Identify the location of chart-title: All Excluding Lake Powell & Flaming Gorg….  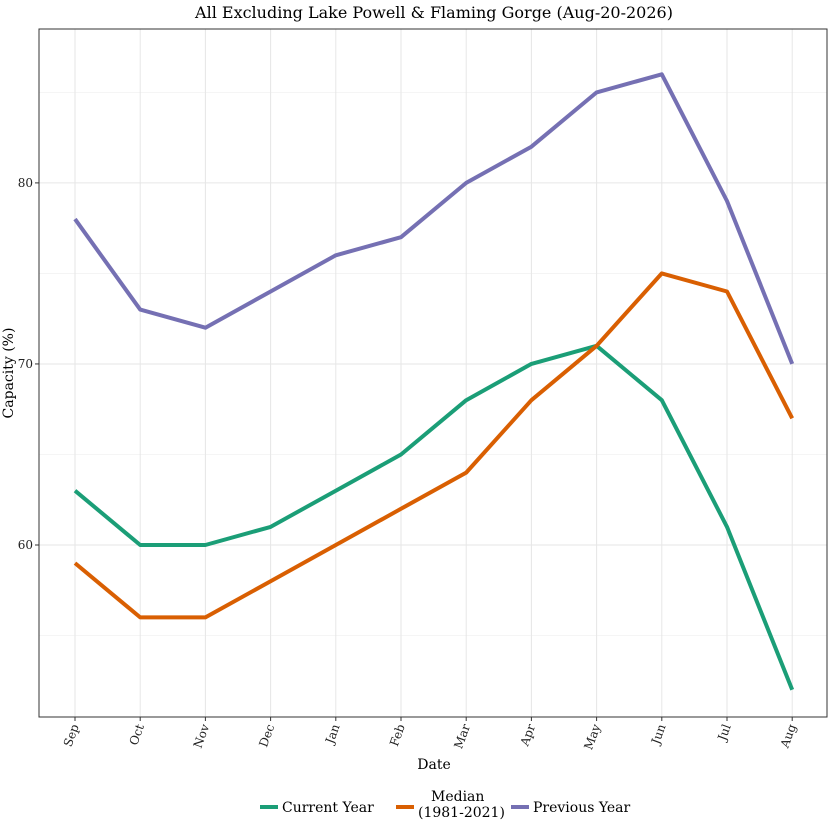
(433, 12).